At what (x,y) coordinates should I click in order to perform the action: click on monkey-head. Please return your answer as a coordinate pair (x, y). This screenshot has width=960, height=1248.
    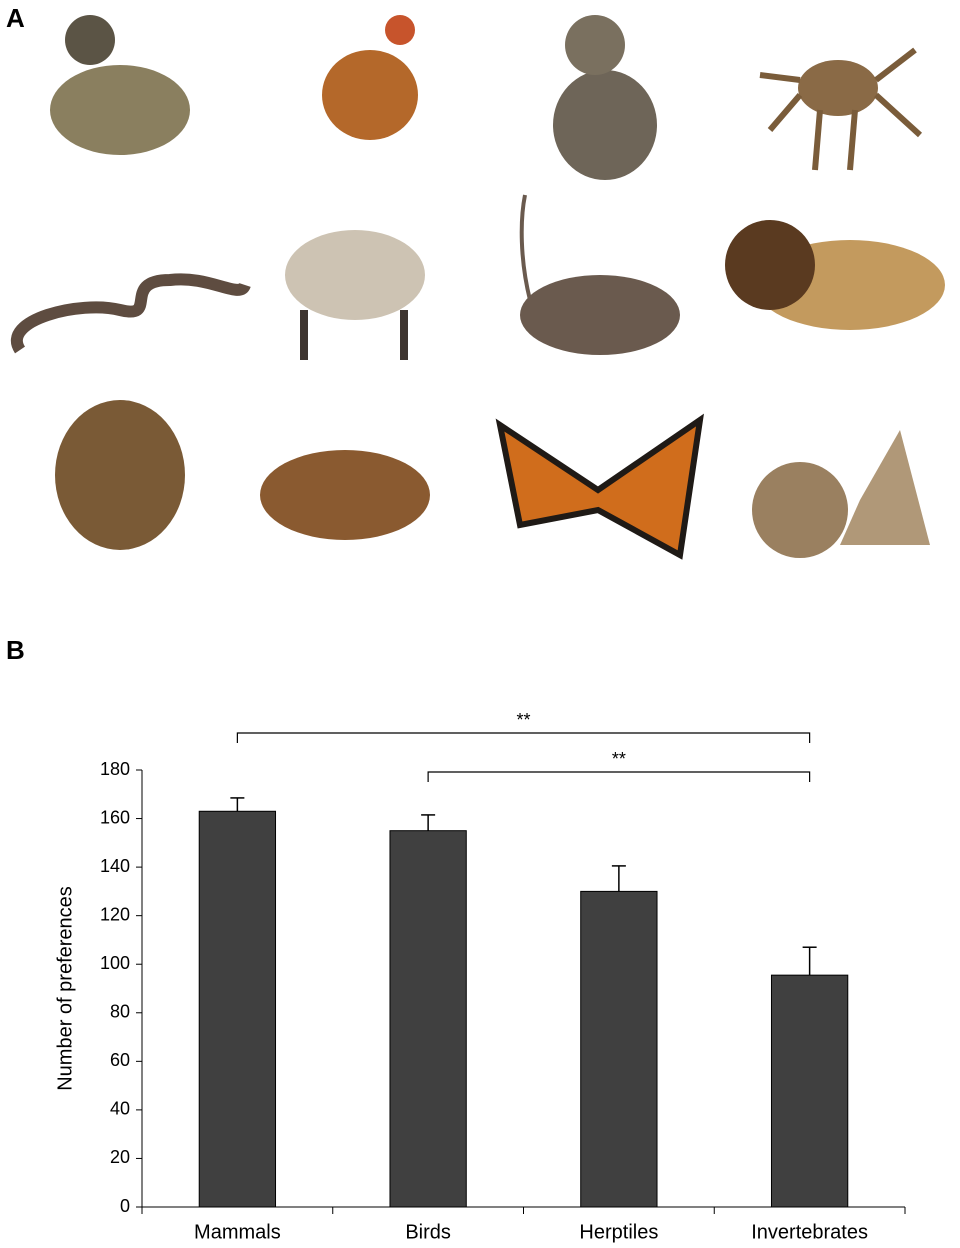
    Looking at the image, I should click on (90, 40).